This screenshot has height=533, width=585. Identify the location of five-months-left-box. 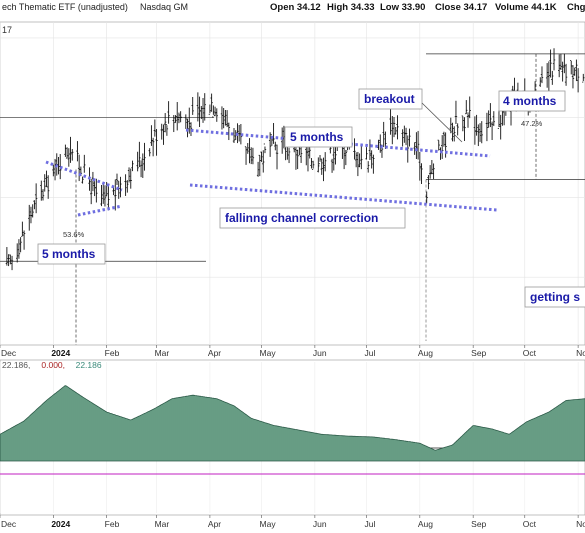
(71, 254).